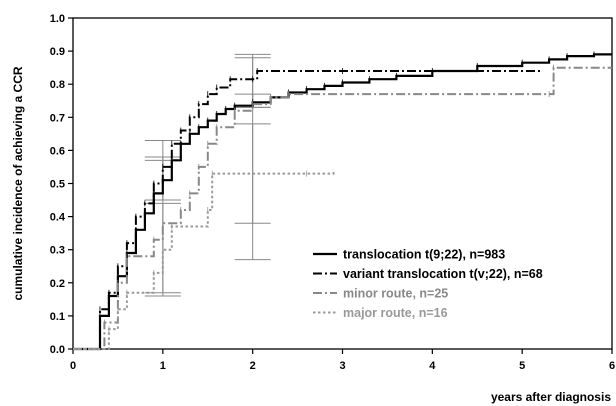 The height and width of the screenshot is (406, 616). I want to click on x-tick-label: 3, so click(342, 366).